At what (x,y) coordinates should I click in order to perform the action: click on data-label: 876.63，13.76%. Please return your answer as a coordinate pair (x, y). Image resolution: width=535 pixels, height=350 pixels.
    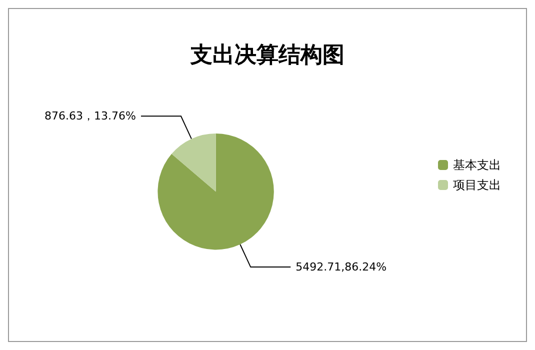
    Looking at the image, I should click on (90, 116).